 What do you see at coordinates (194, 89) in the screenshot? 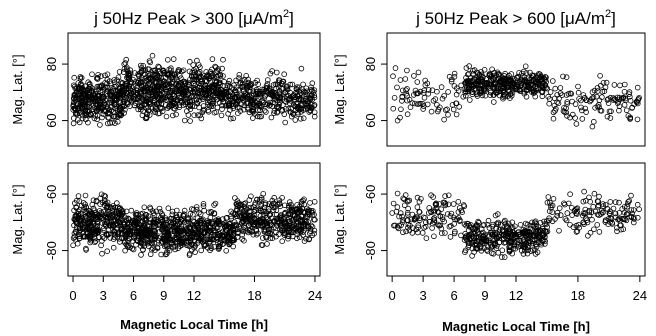
I see `plot-frame` at bounding box center [194, 89].